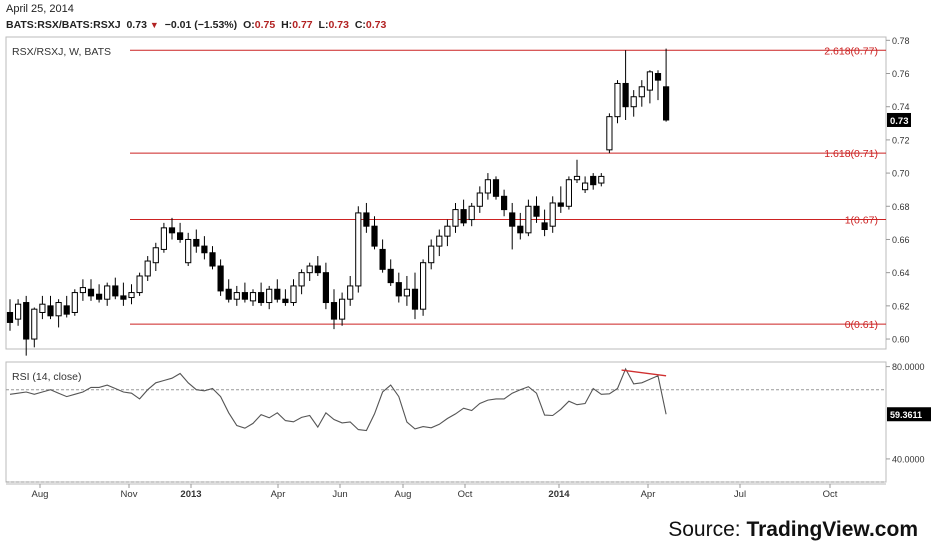 Image resolution: width=932 pixels, height=550 pixels. What do you see at coordinates (901, 174) in the screenshot?
I see `price-ytick-label: 0.70` at bounding box center [901, 174].